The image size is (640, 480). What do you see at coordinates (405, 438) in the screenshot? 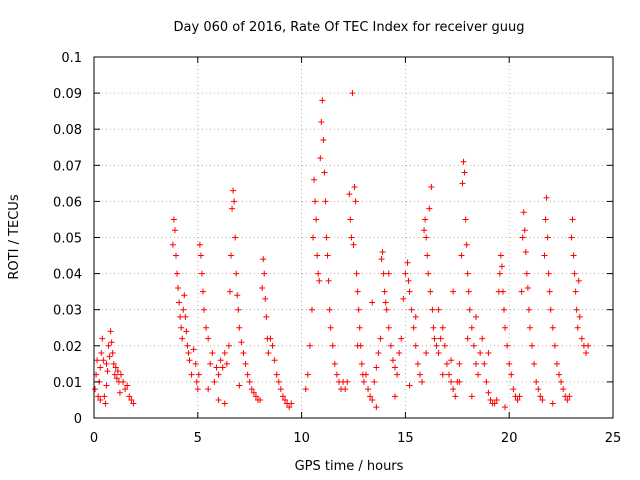
I see `x-tick-label: 15` at bounding box center [405, 438].